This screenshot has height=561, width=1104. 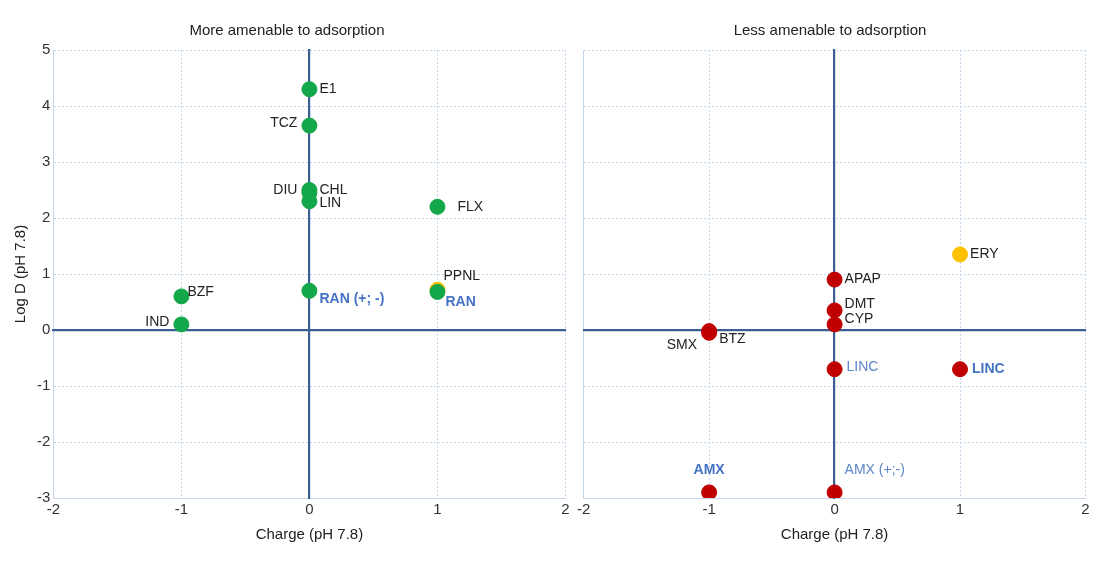 I want to click on annotation: LIN, so click(x=330, y=202).